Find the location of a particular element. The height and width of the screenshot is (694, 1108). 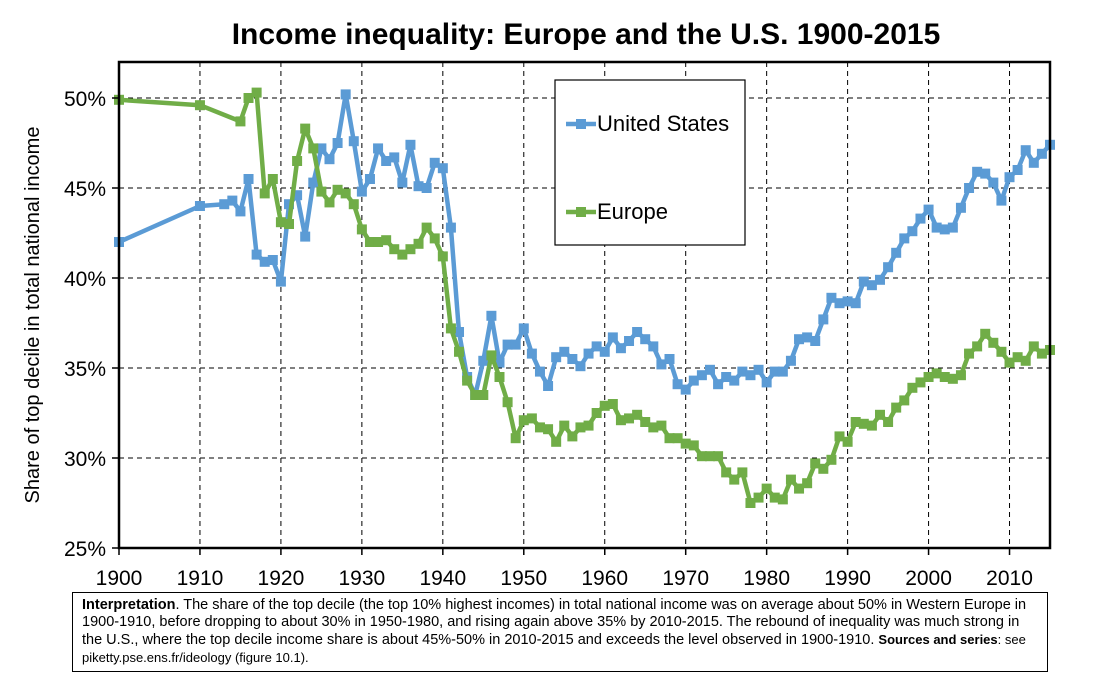

x-tick-label: 1940 is located at coordinates (442, 578).